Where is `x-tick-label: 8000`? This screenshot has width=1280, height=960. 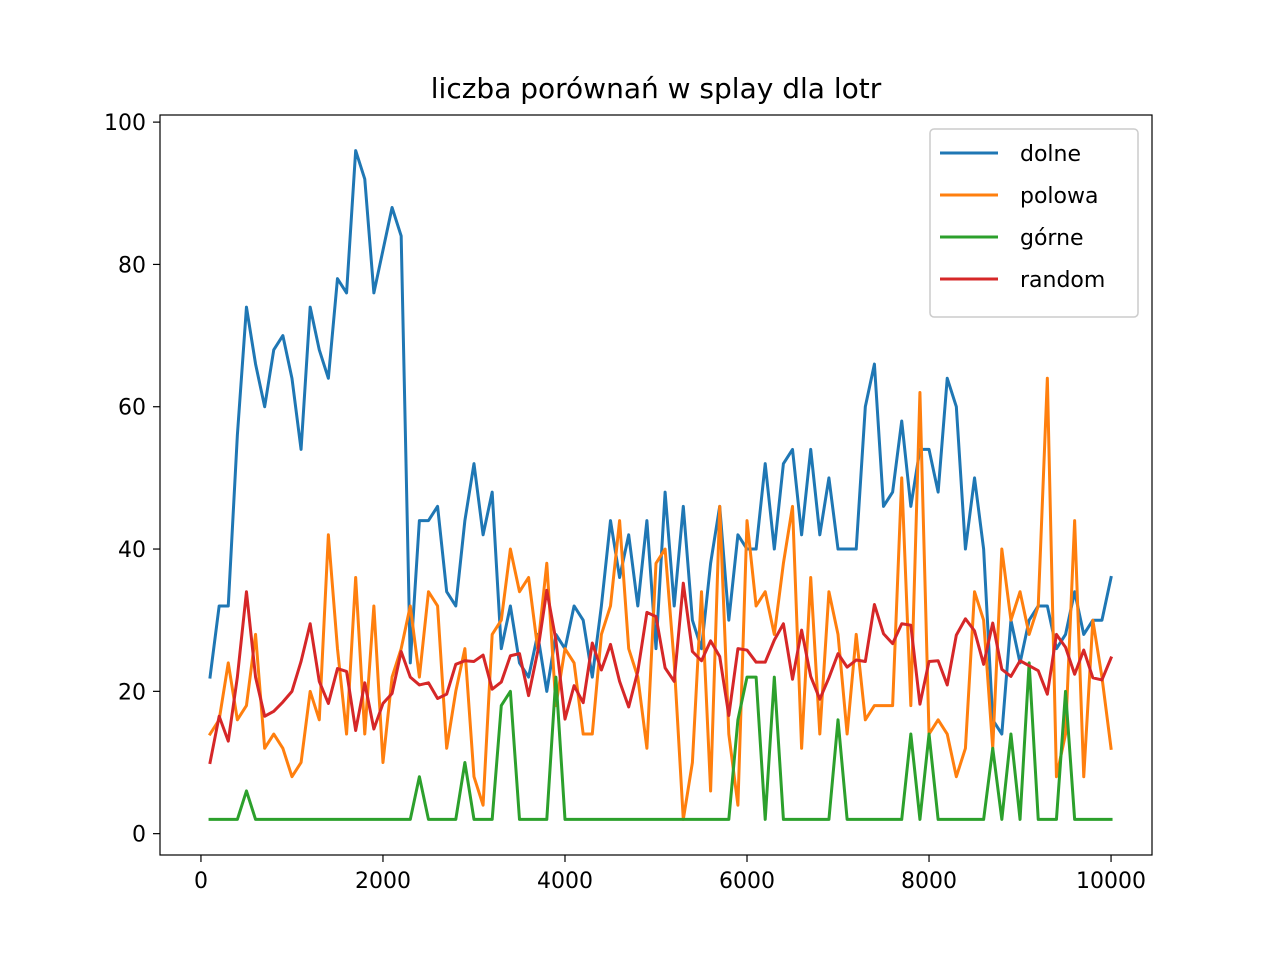 x-tick-label: 8000 is located at coordinates (929, 881).